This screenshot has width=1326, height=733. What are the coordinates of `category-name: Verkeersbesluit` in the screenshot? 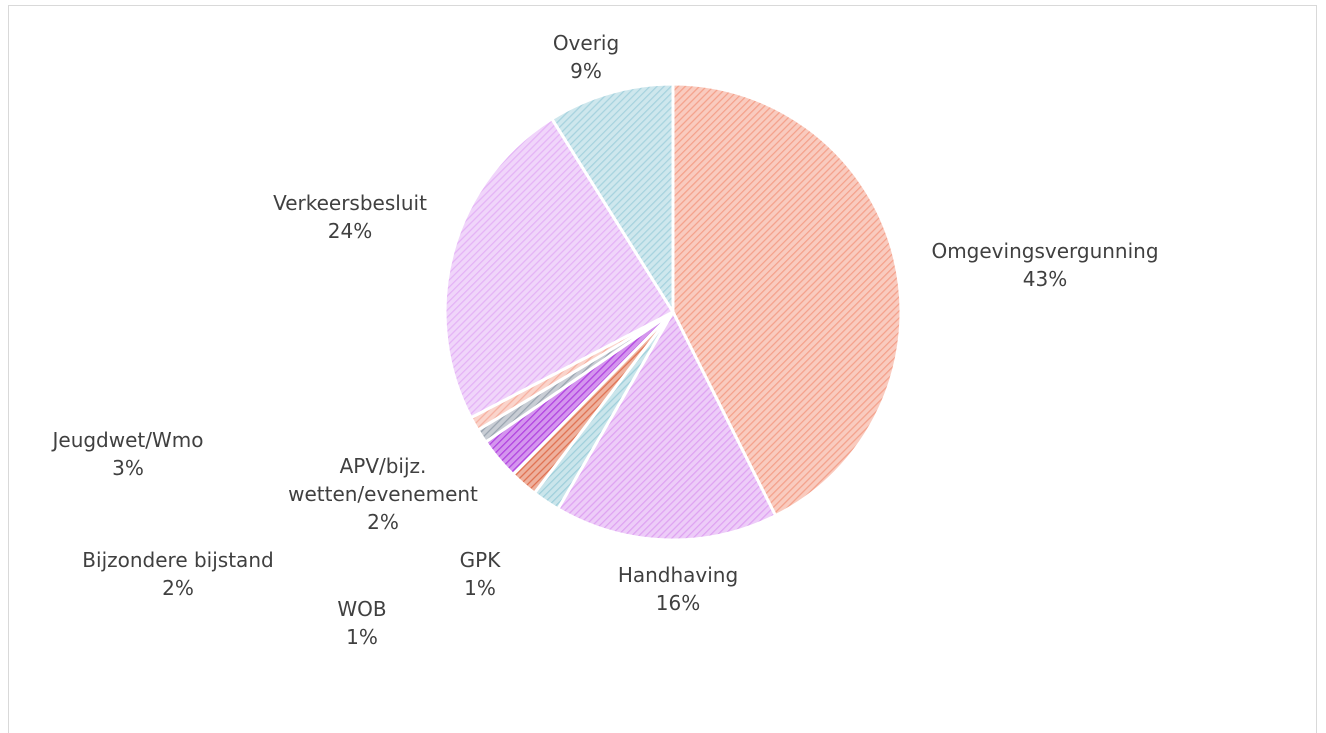 It's located at (350, 203).